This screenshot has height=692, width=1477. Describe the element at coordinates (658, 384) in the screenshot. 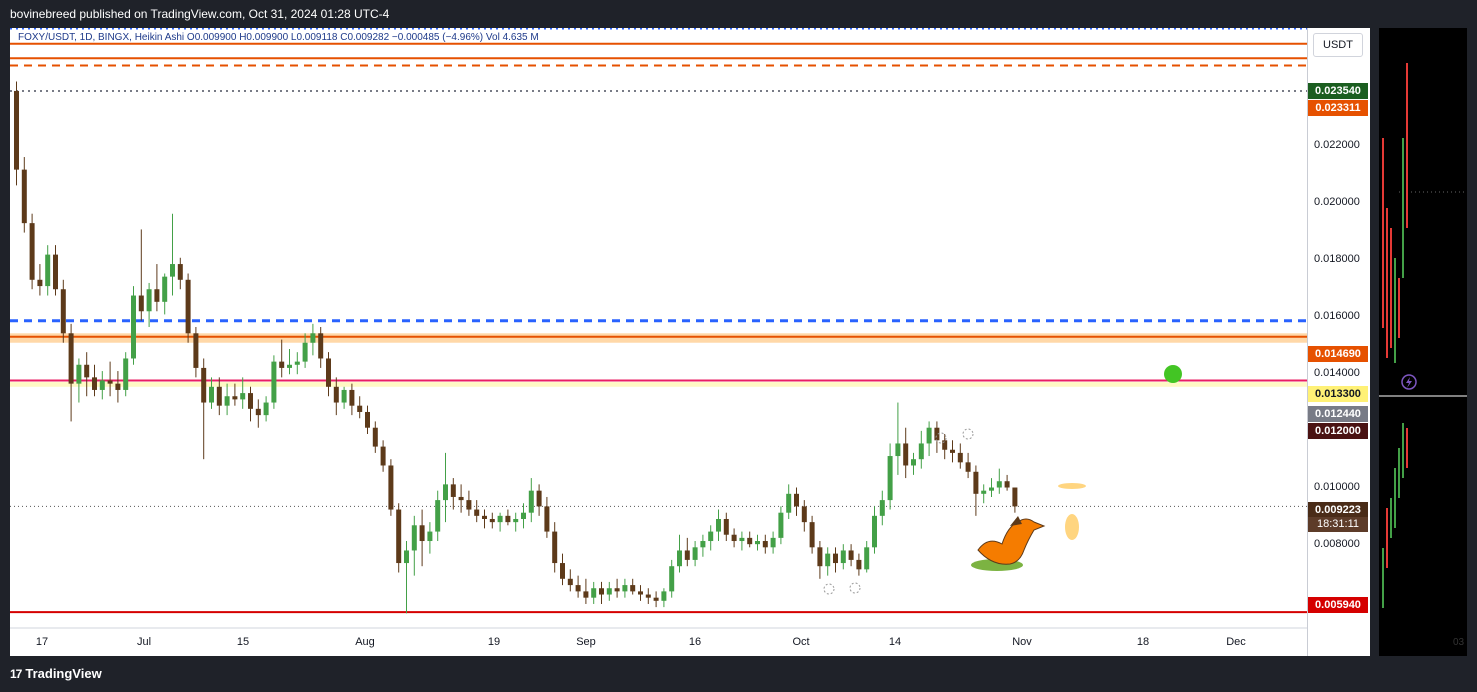

I see `support-zone` at that location.